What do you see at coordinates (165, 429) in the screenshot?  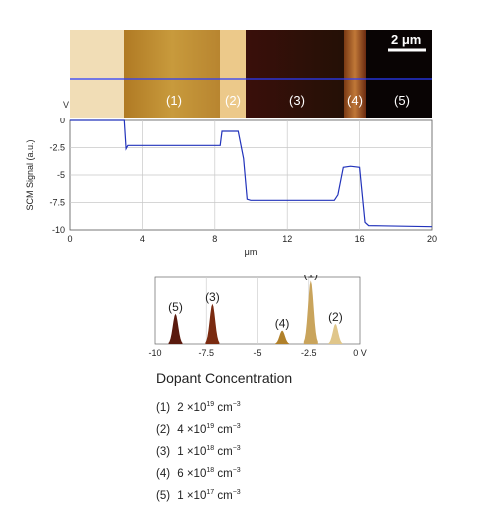 I see `legend-index: (2)` at bounding box center [165, 429].